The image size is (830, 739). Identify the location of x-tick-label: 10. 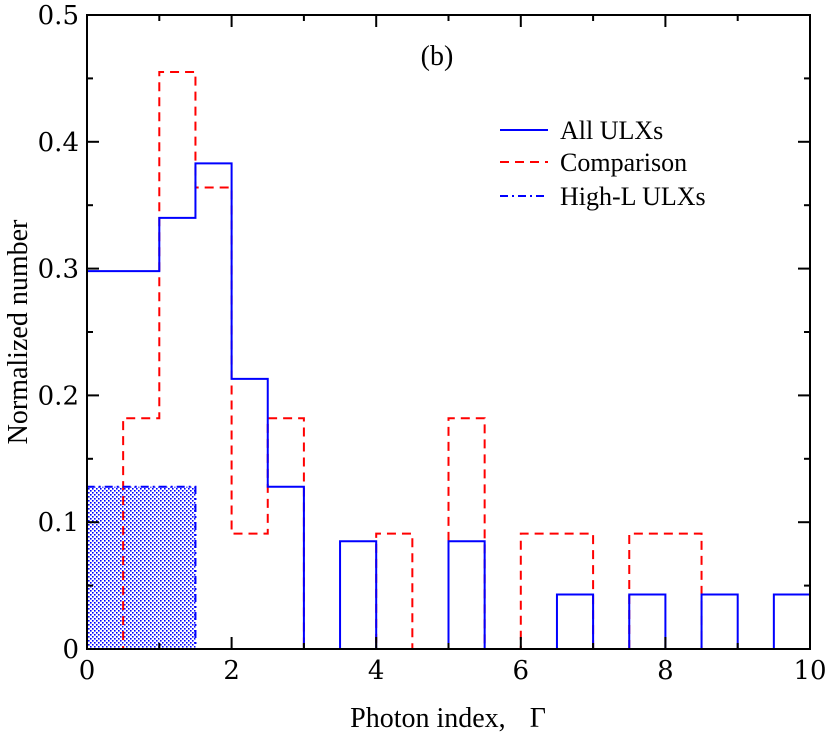
(809, 671).